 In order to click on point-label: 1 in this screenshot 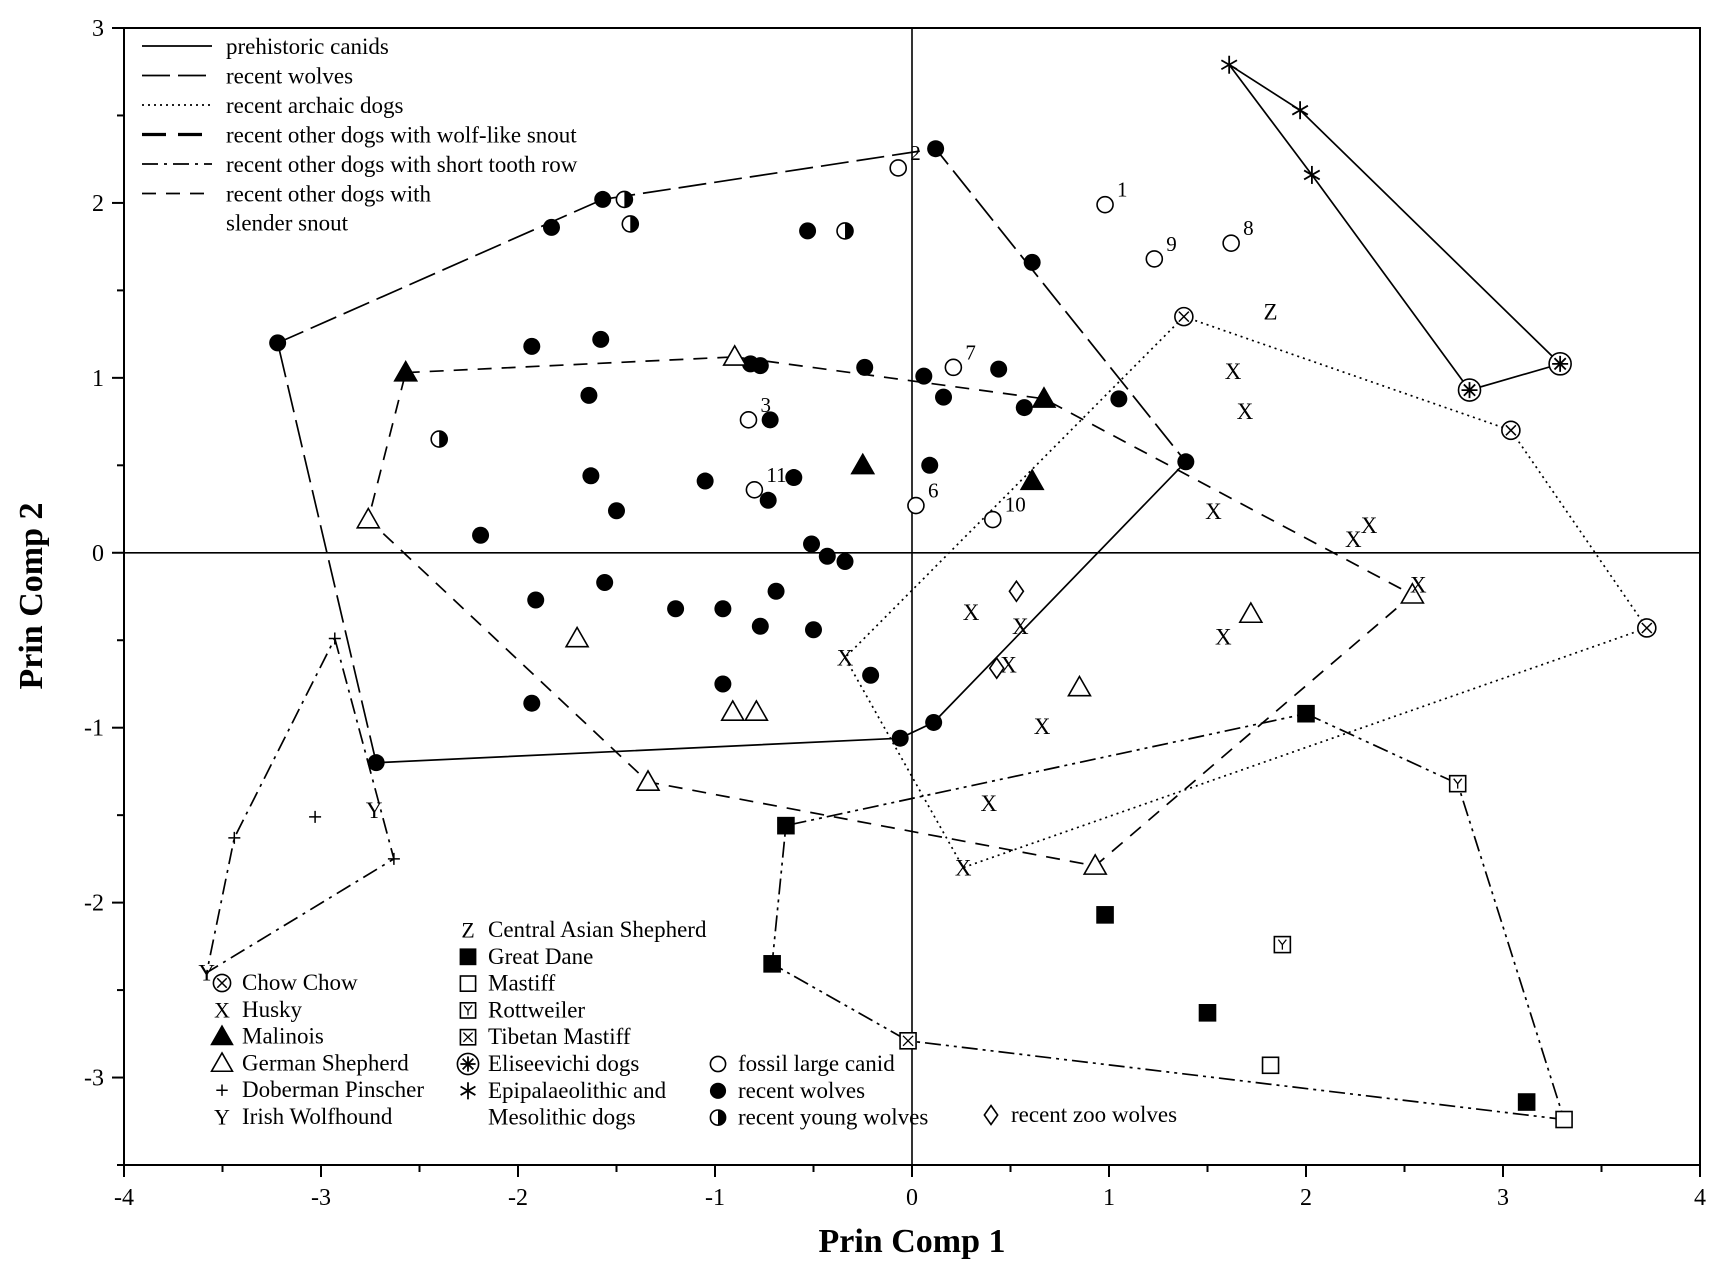, I will do `click(1122, 190)`.